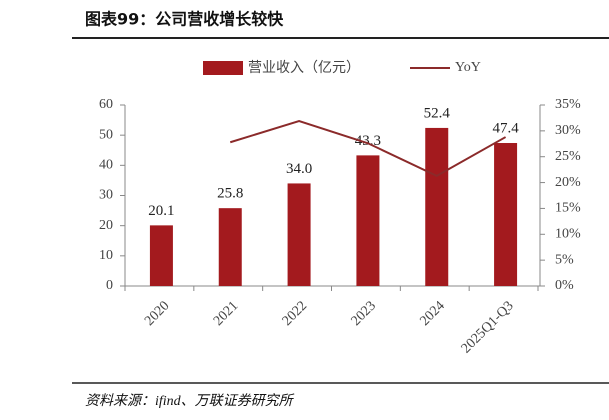 This screenshot has height=420, width=609. Describe the element at coordinates (564, 259) in the screenshot. I see `y2-tick-label: 5%` at that location.